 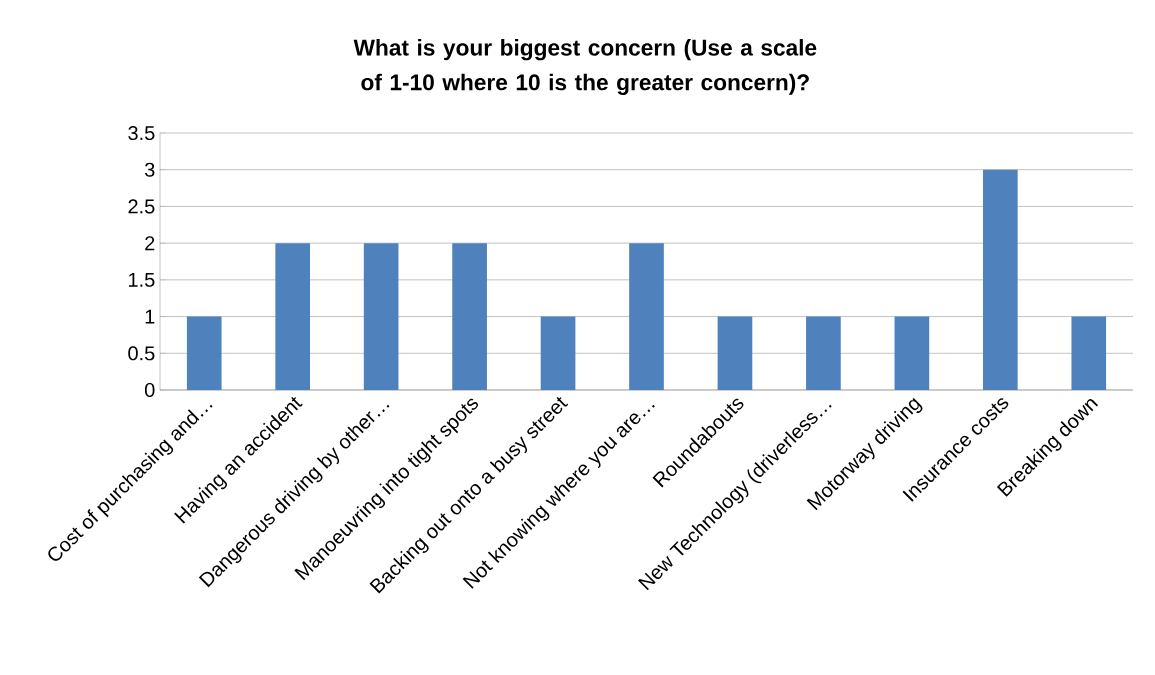 I want to click on y-tick-label: 2, so click(x=150, y=243).